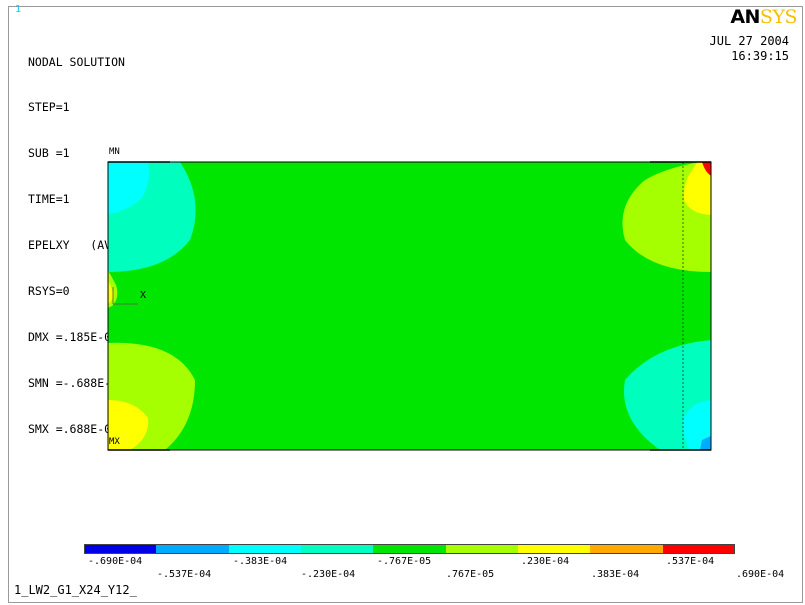  I want to click on date-text: JUL 27 2004, so click(749, 41).